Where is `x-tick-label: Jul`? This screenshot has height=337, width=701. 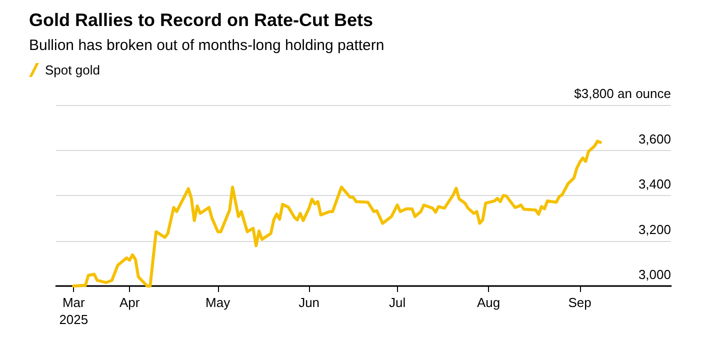 x-tick-label: Jul is located at coordinates (397, 302).